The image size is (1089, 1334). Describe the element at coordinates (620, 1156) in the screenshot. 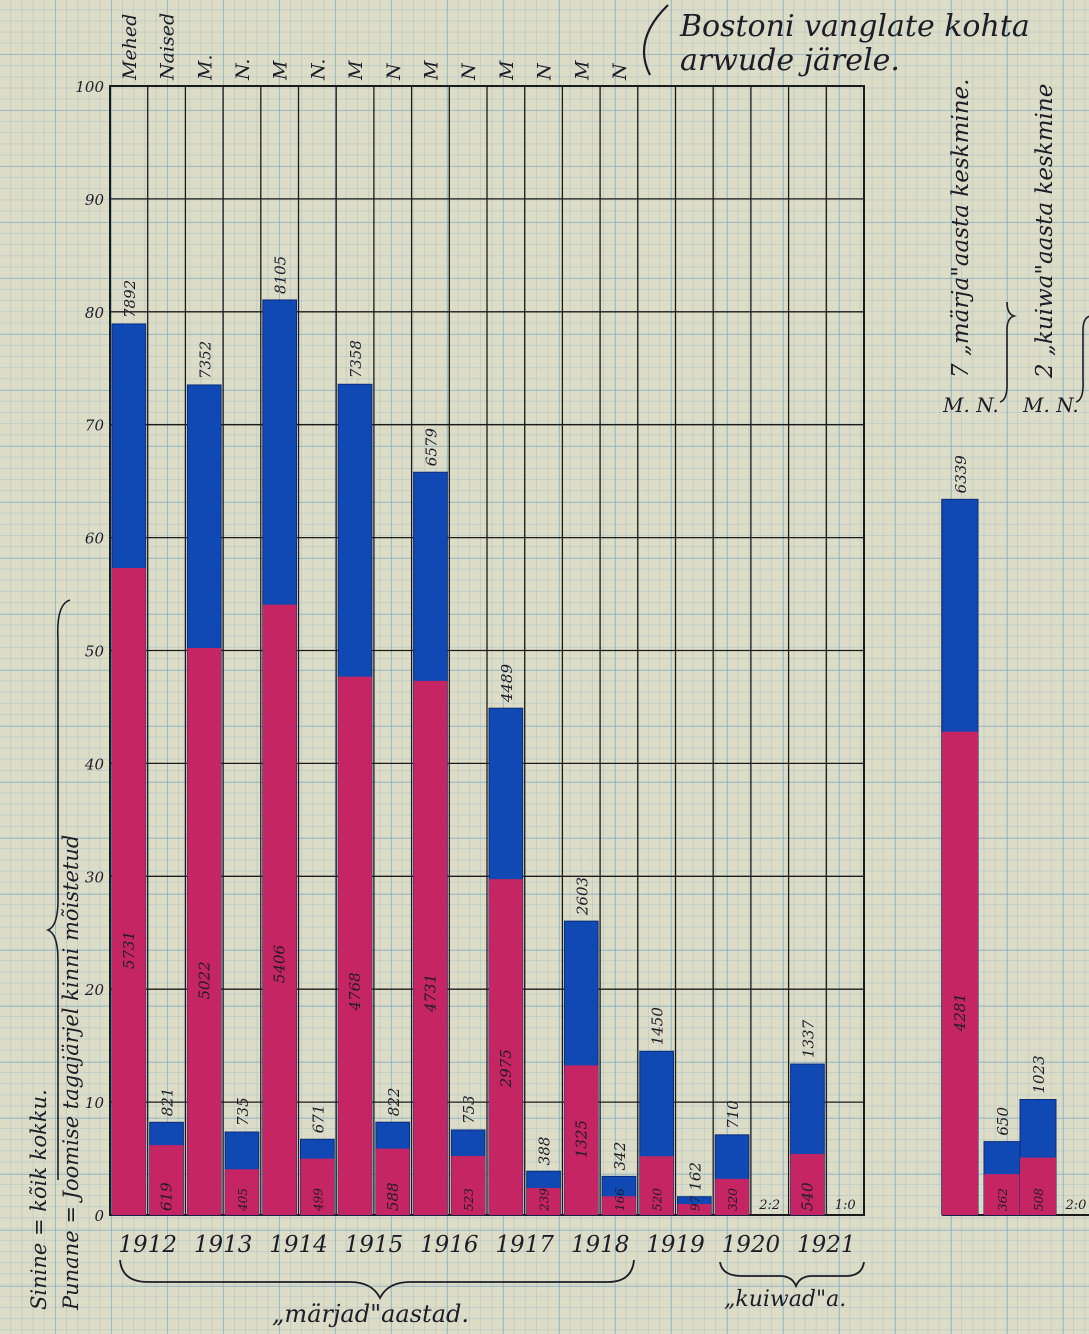

I see `total-value-label: 342` at that location.